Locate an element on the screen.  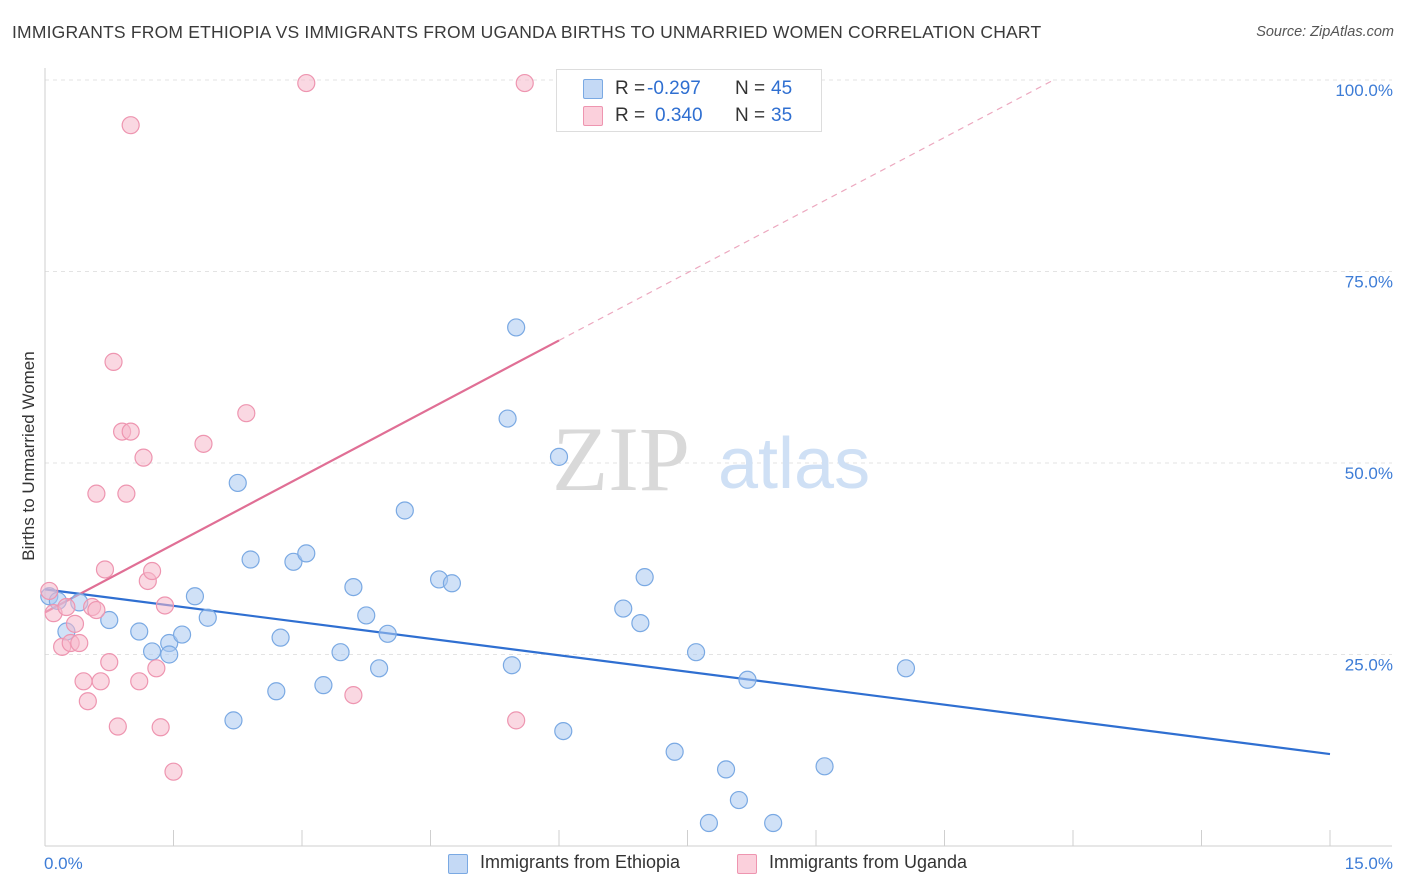
y-tick-label-0: 25.0% is located at coordinates (1369, 665).